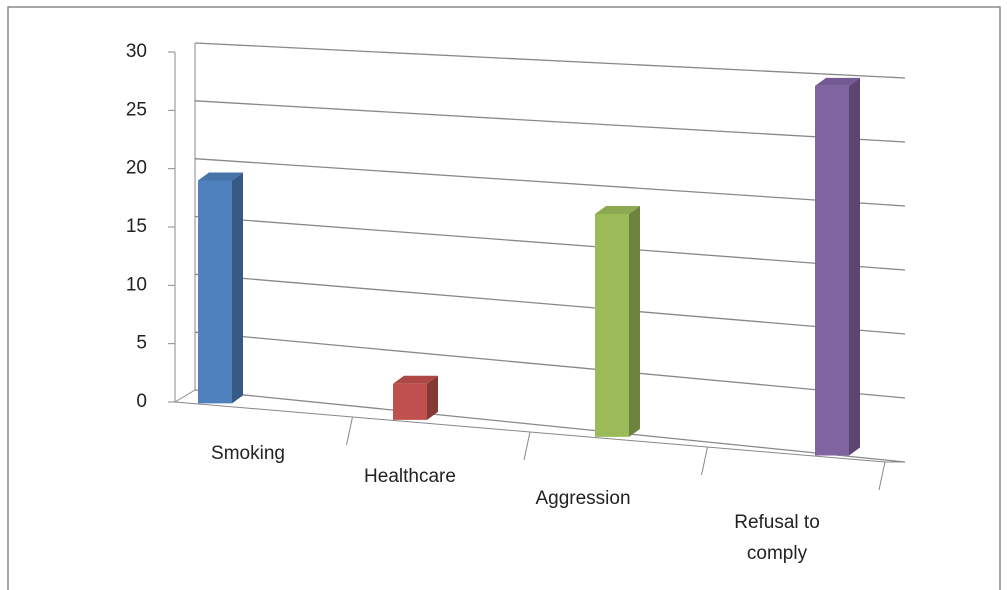 This screenshot has height=590, width=1007. I want to click on y-tick-label: 25, so click(136, 109).